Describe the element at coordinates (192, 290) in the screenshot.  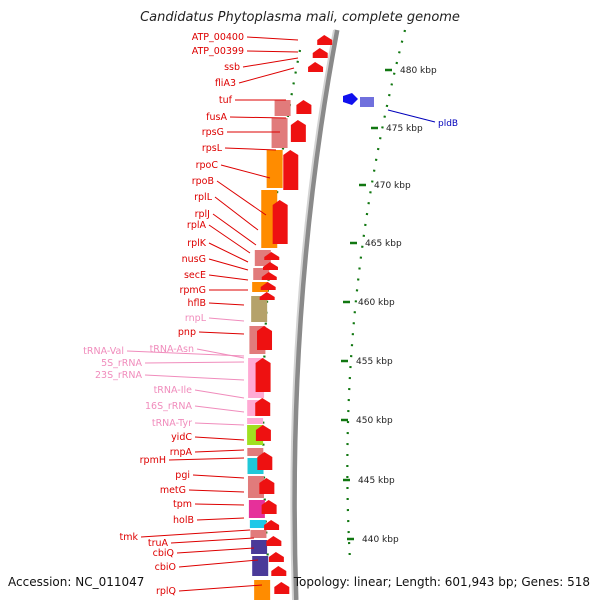
I see `gene-label: rpmG` at that location.